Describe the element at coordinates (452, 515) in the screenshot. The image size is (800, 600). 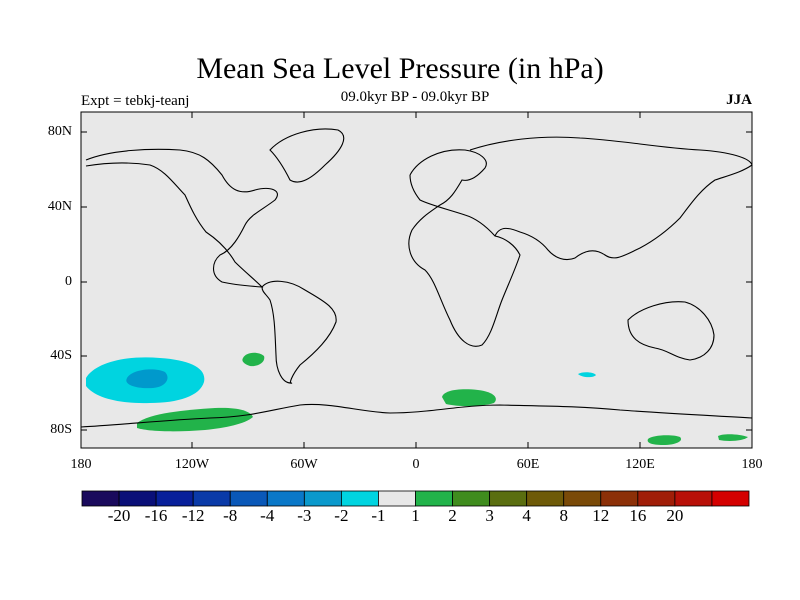
I see `colorbar-label: 2` at that location.